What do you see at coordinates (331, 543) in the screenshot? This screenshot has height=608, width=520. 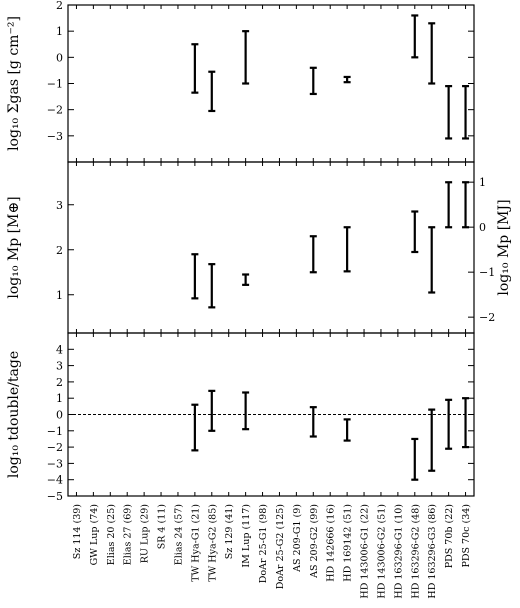 I see `category-label: HD 142666 (16)` at bounding box center [331, 543].